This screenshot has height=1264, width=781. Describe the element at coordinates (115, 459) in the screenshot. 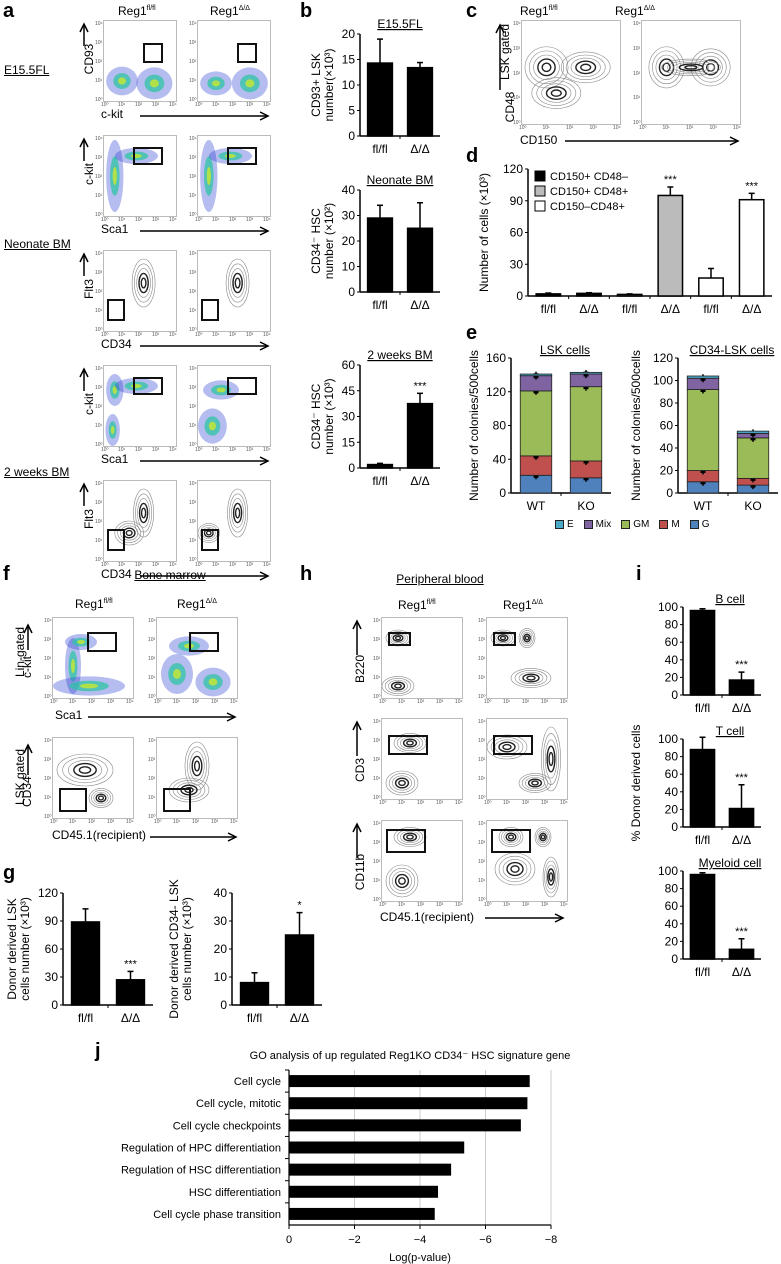

I see `panel-a-x-axis-label: Sca1` at that location.